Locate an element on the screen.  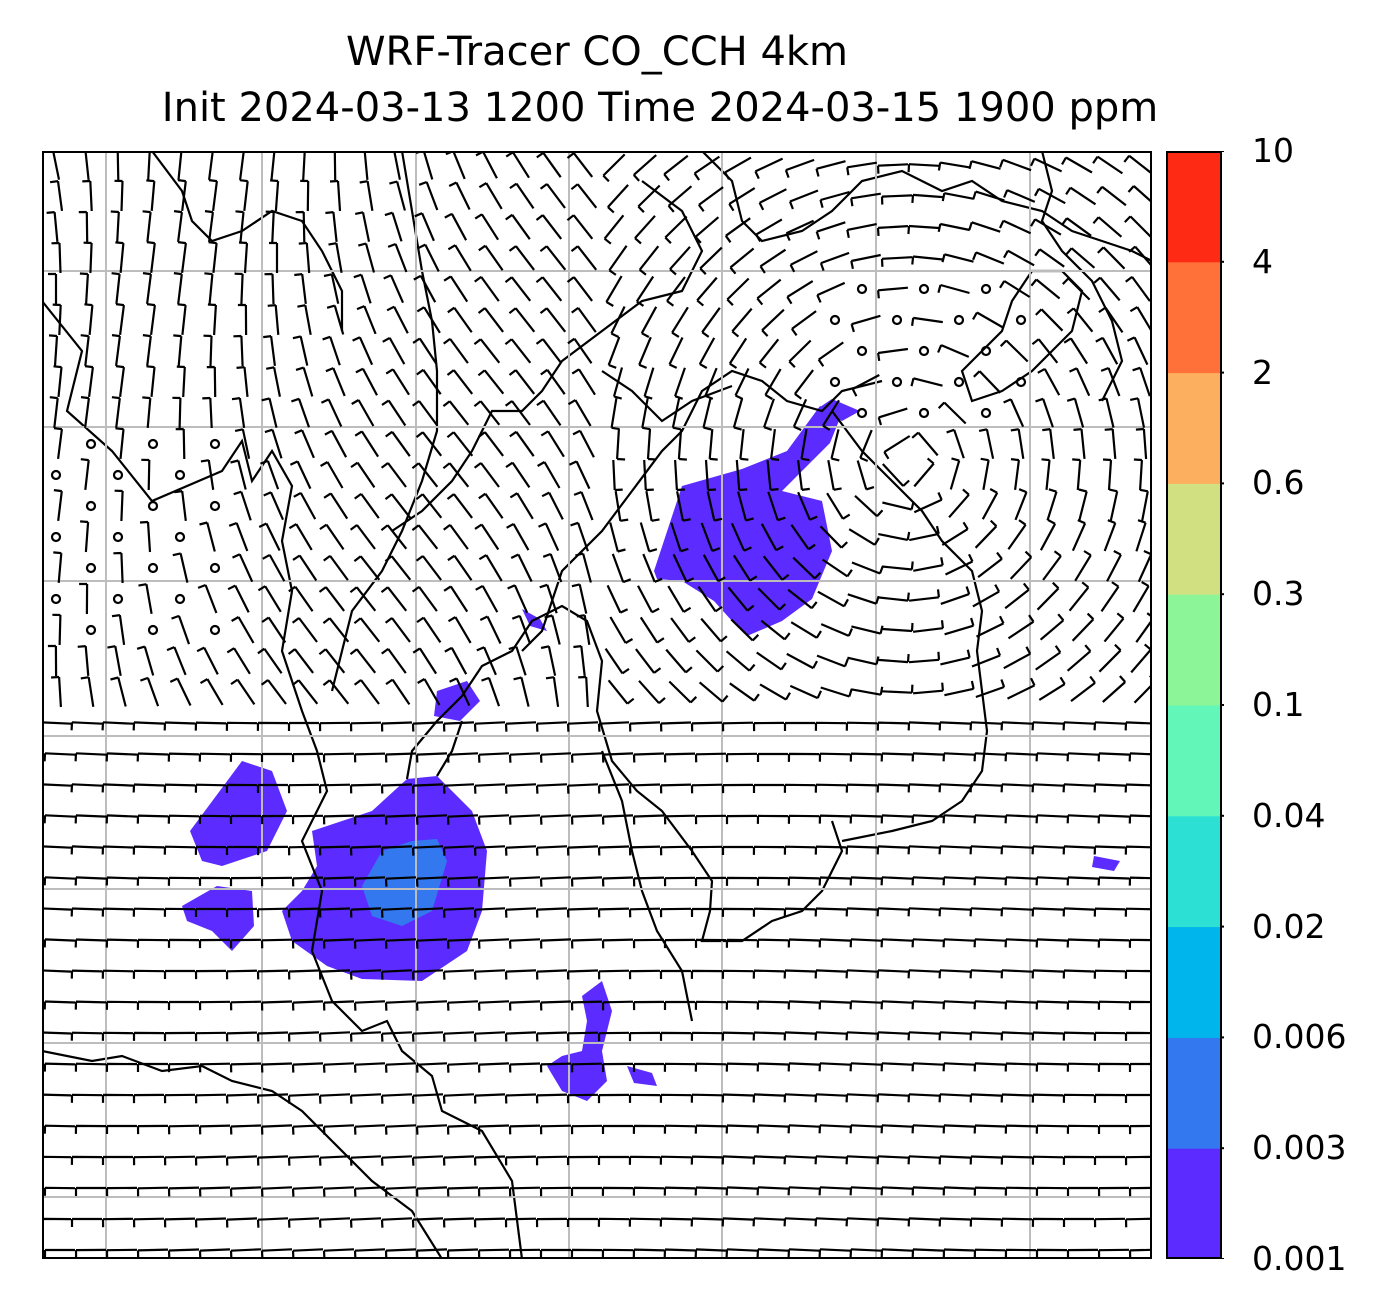
colorbar-tick-label: 4 is located at coordinates (1262, 262).